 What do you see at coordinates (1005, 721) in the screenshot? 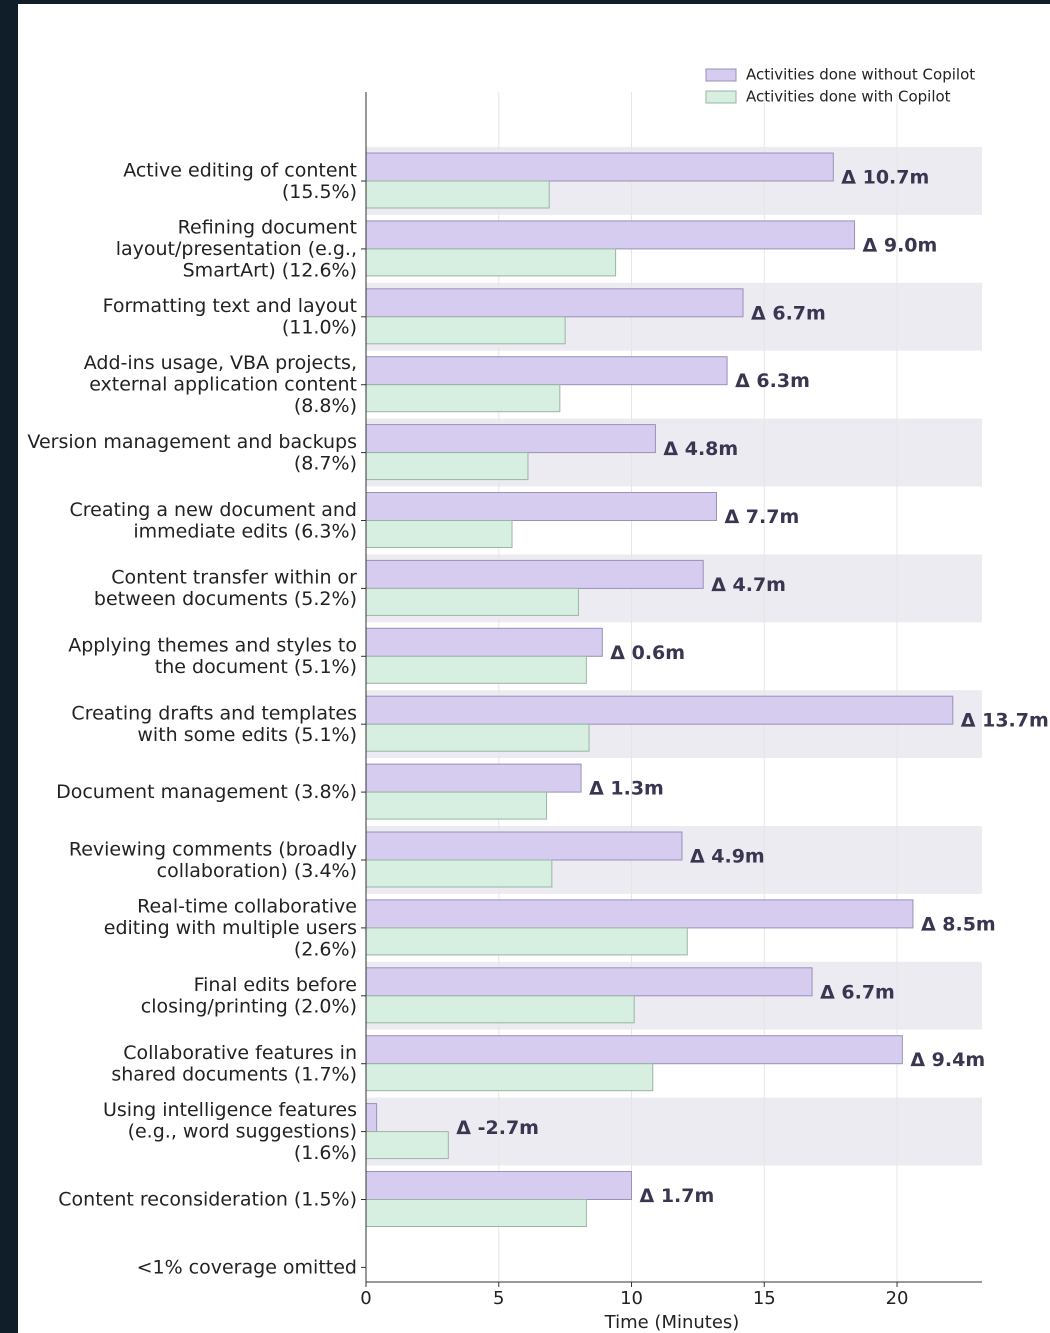
I see `annotation: Δ 13.7m` at bounding box center [1005, 721].